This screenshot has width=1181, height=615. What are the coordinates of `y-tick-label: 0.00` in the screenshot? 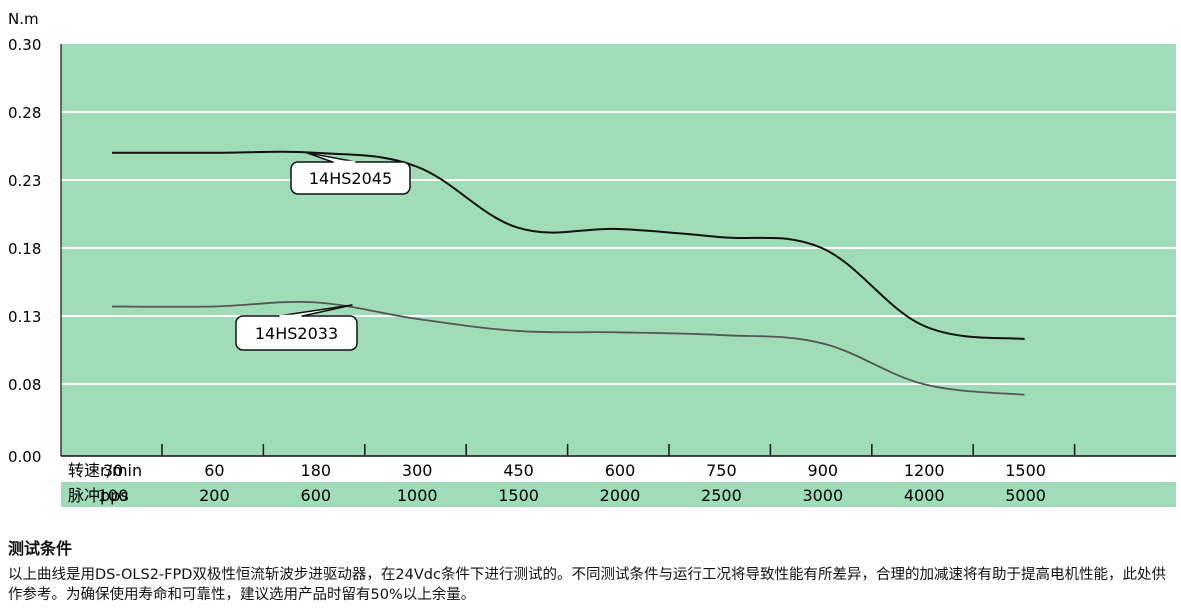 It's located at (24, 457).